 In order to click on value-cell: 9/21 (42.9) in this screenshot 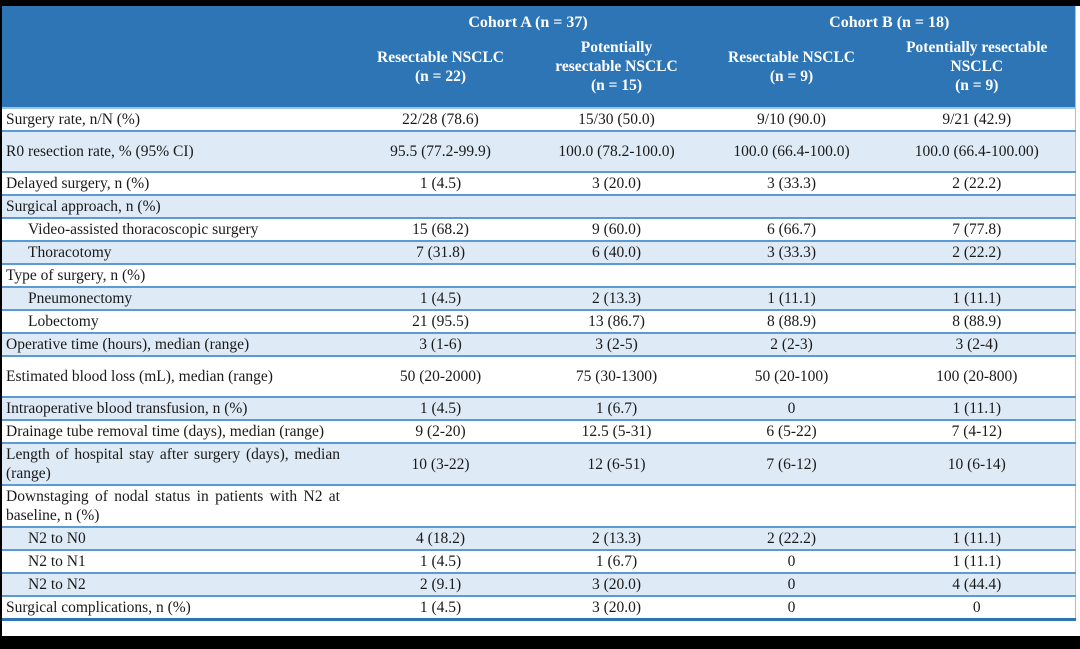, I will do `click(977, 119)`.